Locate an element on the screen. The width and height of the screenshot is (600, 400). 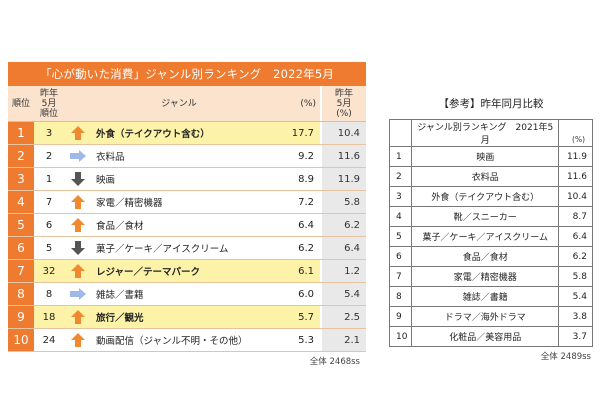
reference-rank-cell: 6 is located at coordinates (400, 256).